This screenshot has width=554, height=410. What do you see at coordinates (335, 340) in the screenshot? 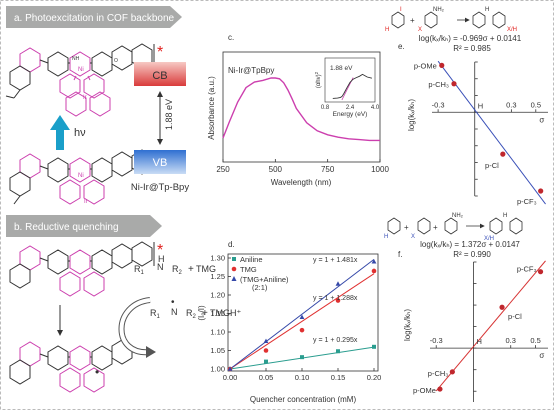
I see `fit-label-aniline: y = 1 + 0.295x` at bounding box center [335, 340].